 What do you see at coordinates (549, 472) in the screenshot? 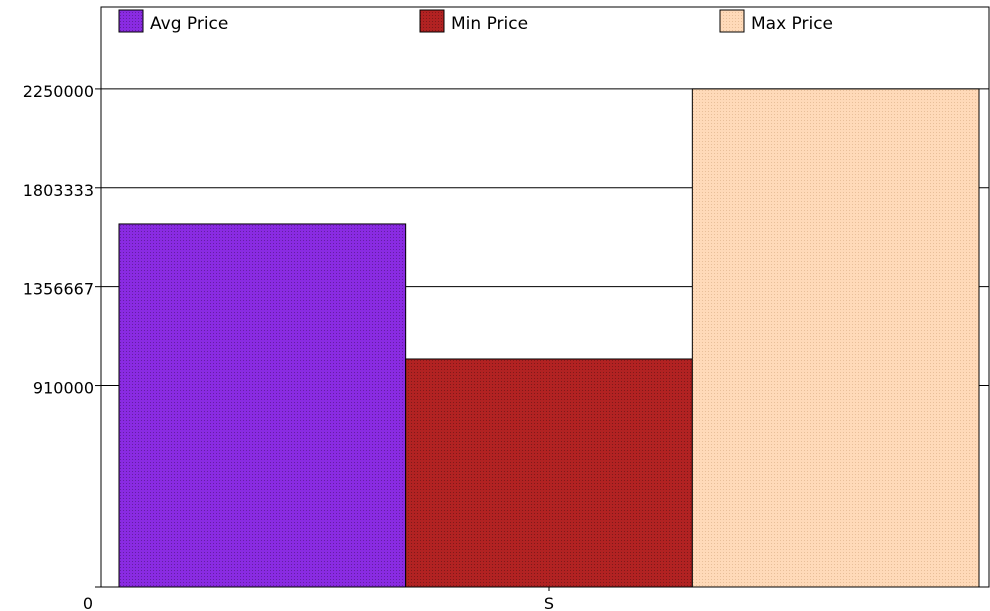
I see `bar-texture` at bounding box center [549, 472].